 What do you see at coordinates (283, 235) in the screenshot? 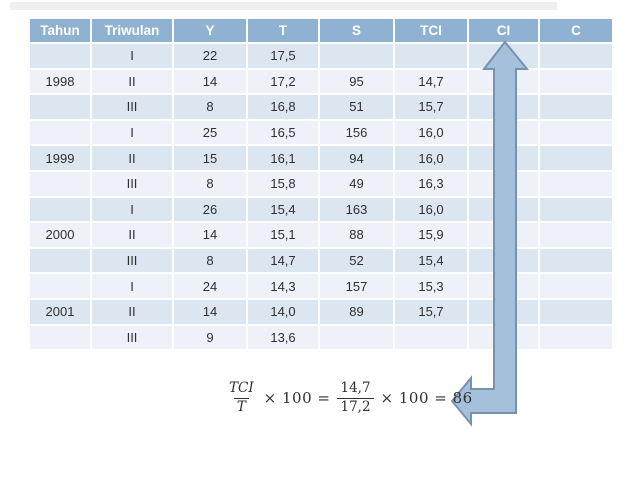
I see `table-cell: 15,1` at bounding box center [283, 235].